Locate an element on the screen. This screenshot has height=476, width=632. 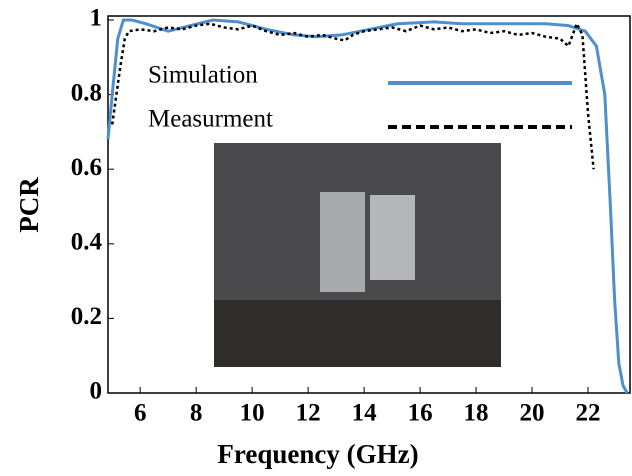
y-tick-label: 0.2 is located at coordinates (86, 316).